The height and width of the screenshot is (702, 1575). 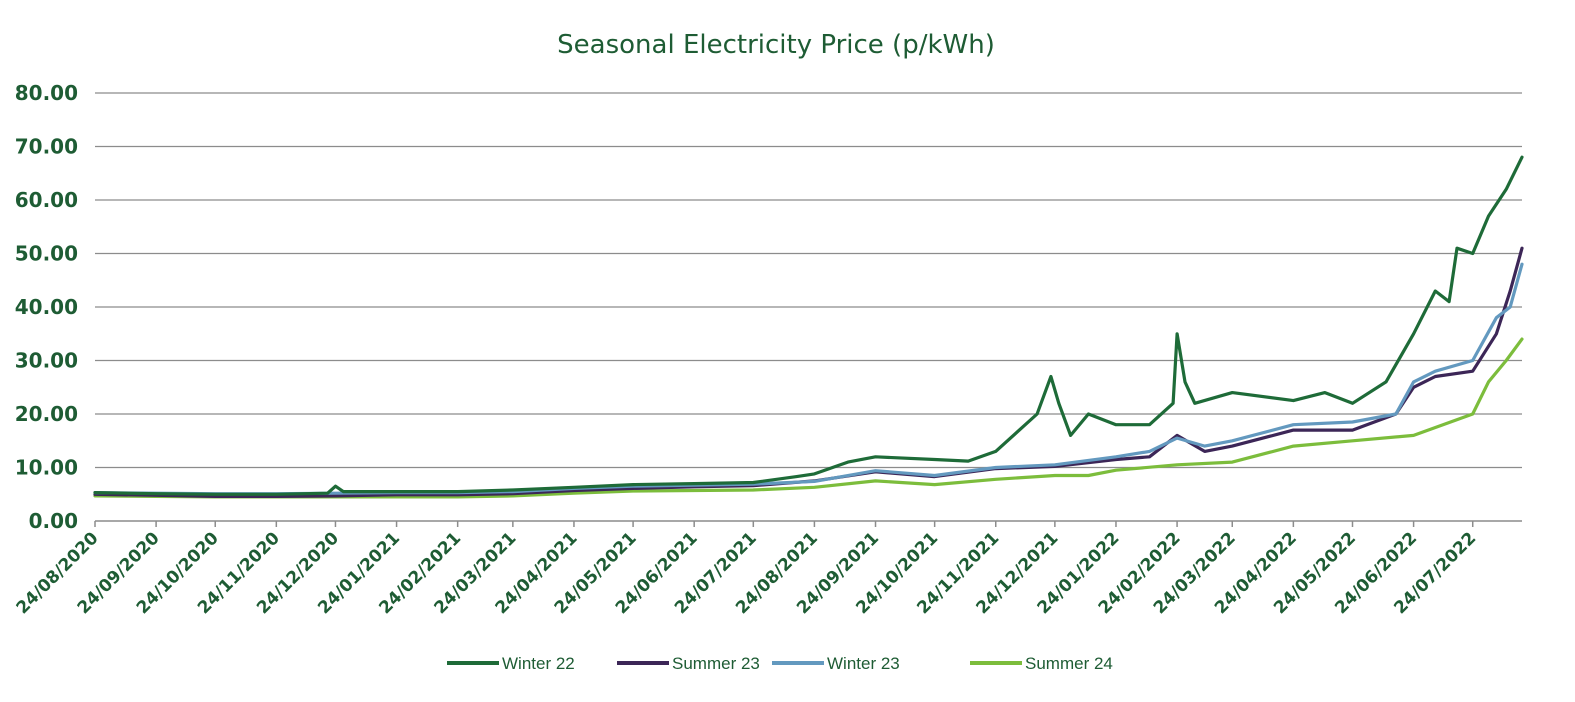 What do you see at coordinates (716, 663) in the screenshot?
I see `legend-label: Summer 23` at bounding box center [716, 663].